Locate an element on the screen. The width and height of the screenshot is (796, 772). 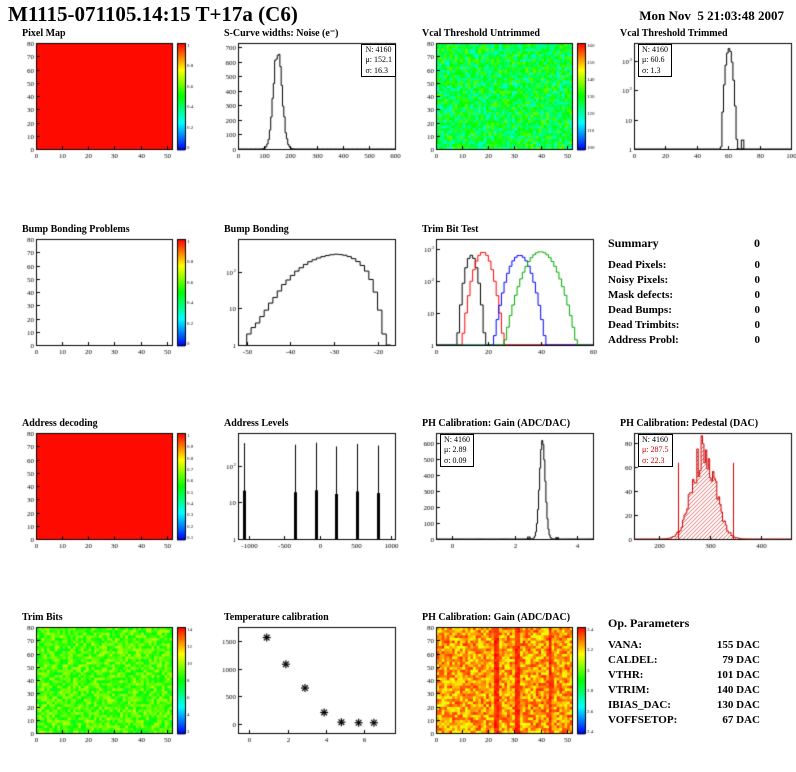
summary-label: Mask defects: is located at coordinates (641, 295).